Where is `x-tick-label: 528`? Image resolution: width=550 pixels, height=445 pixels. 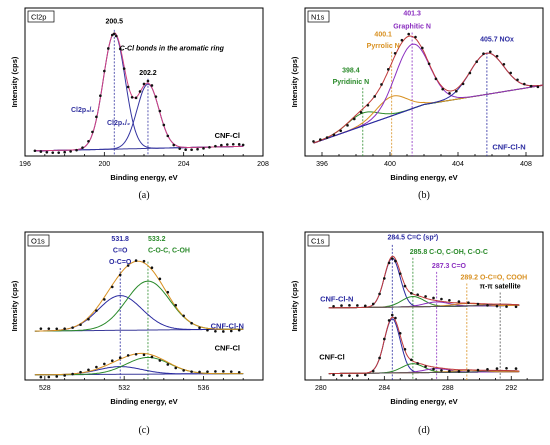
x-tick-label: 528 is located at coordinates (45, 388).